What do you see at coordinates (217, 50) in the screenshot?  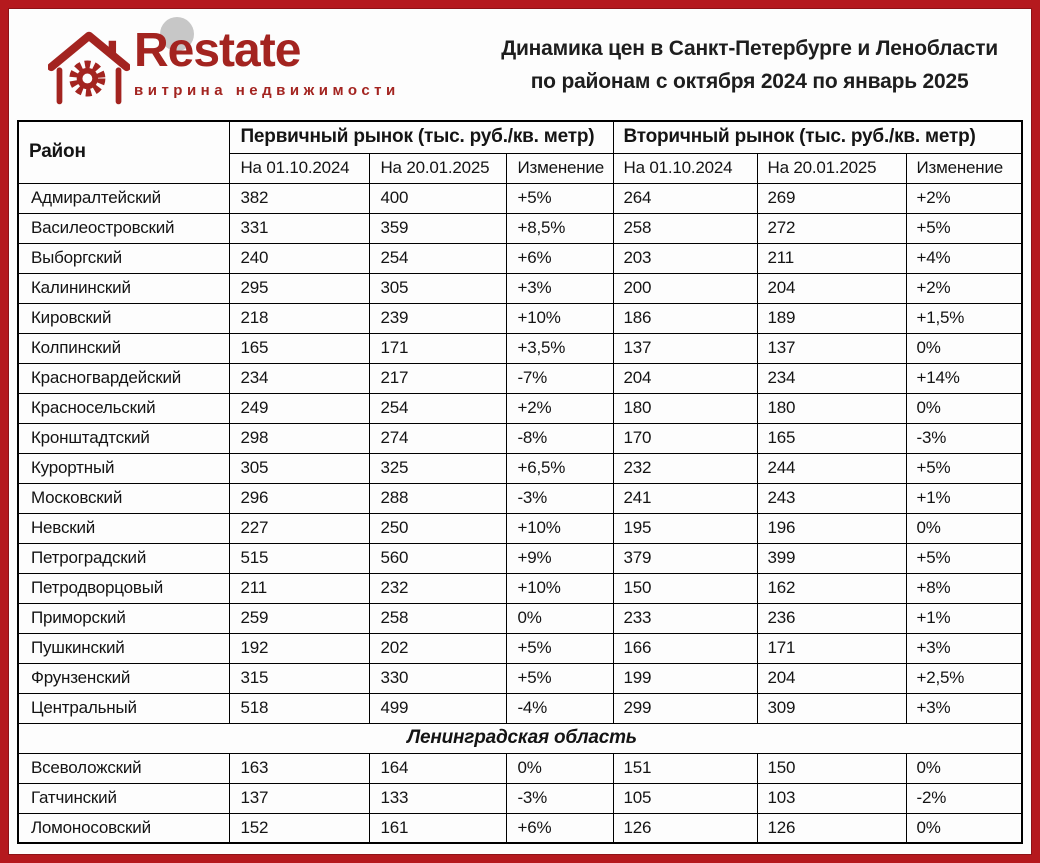 I see `brand-name-text: Restate` at bounding box center [217, 50].